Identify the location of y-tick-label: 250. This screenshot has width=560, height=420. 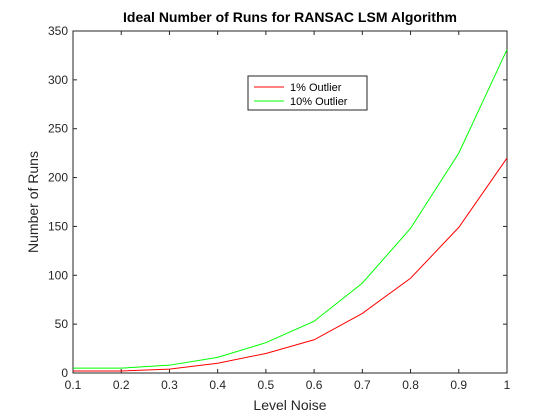
(58, 129).